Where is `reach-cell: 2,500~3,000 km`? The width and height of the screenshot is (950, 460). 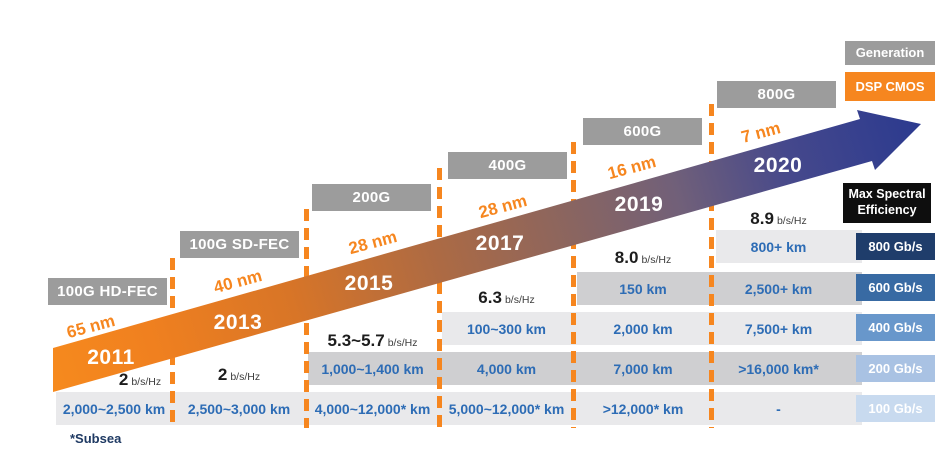
reach-cell: 2,500~3,000 km is located at coordinates (239, 409).